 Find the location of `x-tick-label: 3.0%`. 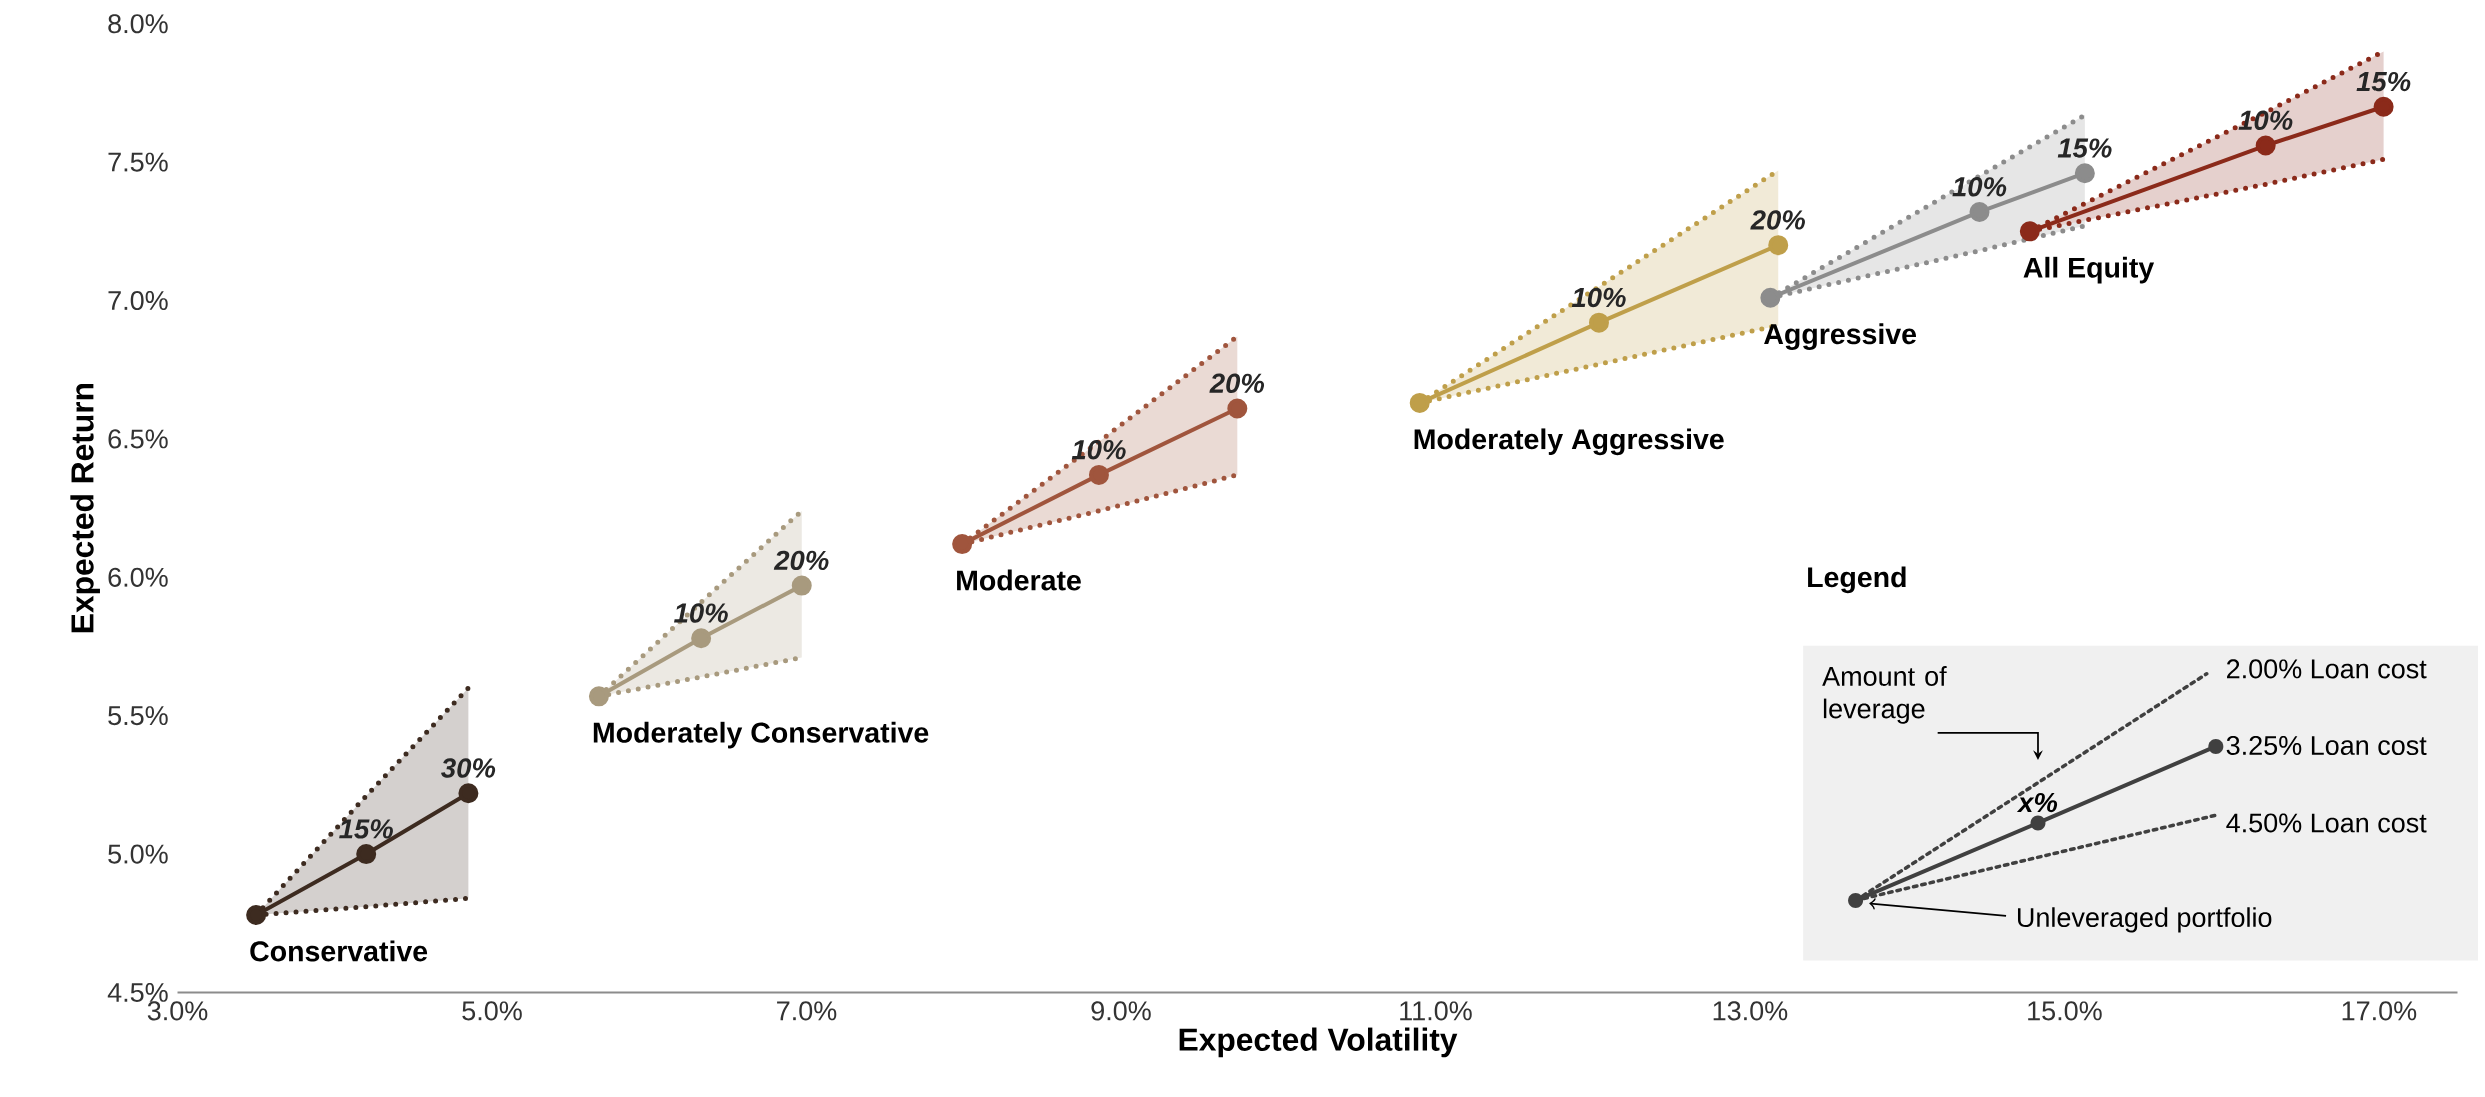

x-tick-label: 3.0% is located at coordinates (177, 1011).